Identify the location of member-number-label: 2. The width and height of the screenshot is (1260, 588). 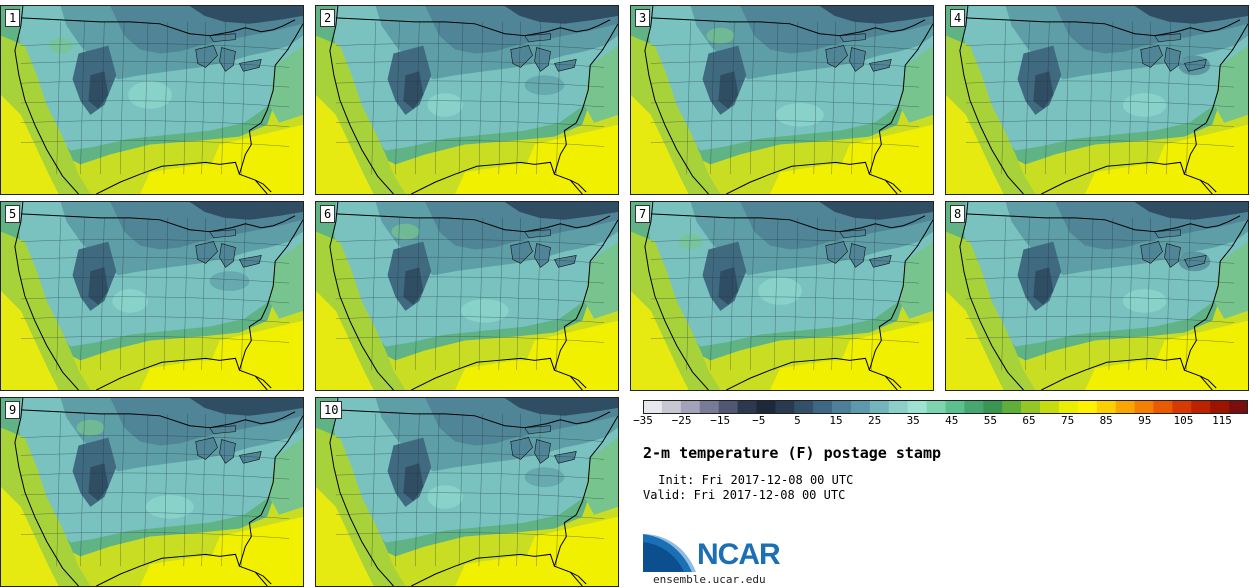
(328, 18).